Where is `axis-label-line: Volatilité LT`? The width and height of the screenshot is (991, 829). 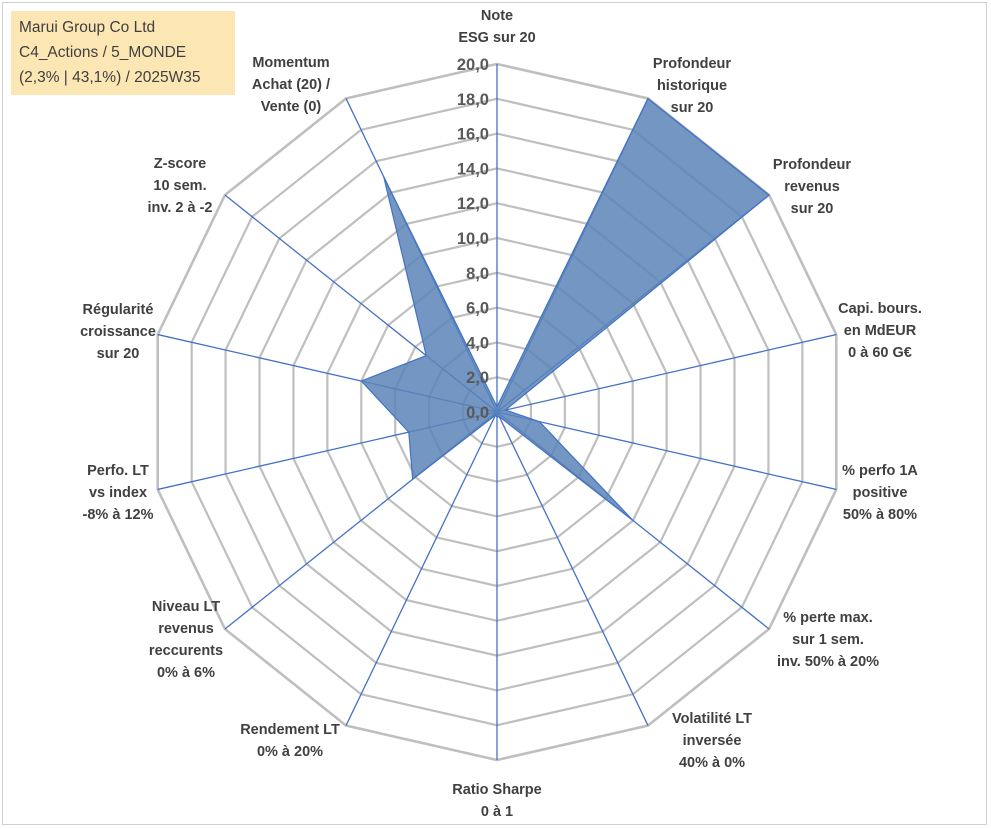 axis-label-line: Volatilité LT is located at coordinates (712, 719).